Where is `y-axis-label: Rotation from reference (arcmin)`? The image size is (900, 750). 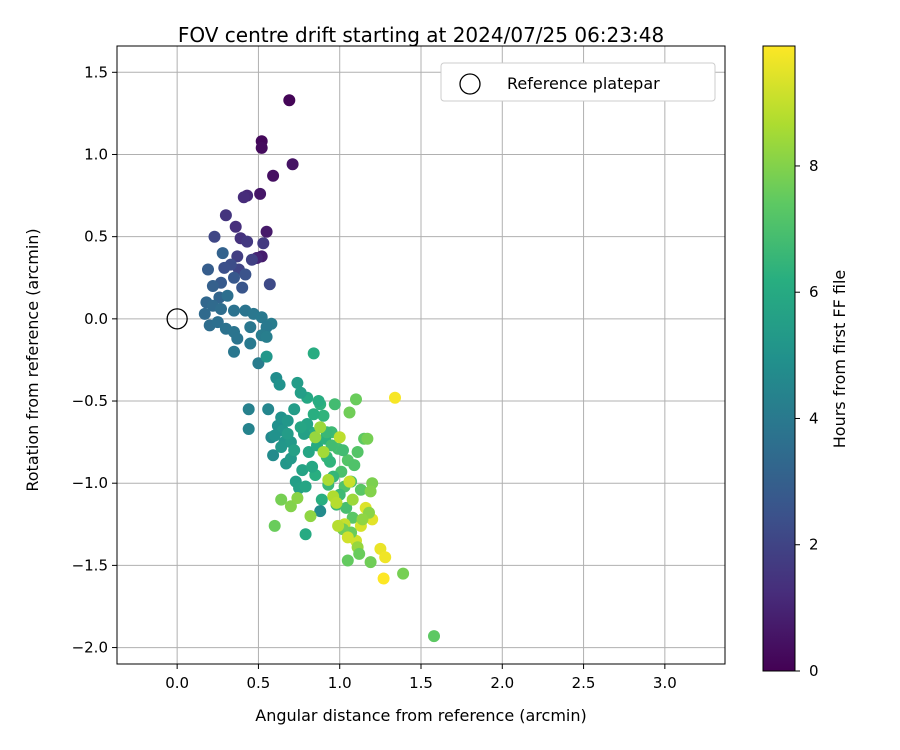
y-axis-label: Rotation from reference (arcmin) is located at coordinates (32, 359).